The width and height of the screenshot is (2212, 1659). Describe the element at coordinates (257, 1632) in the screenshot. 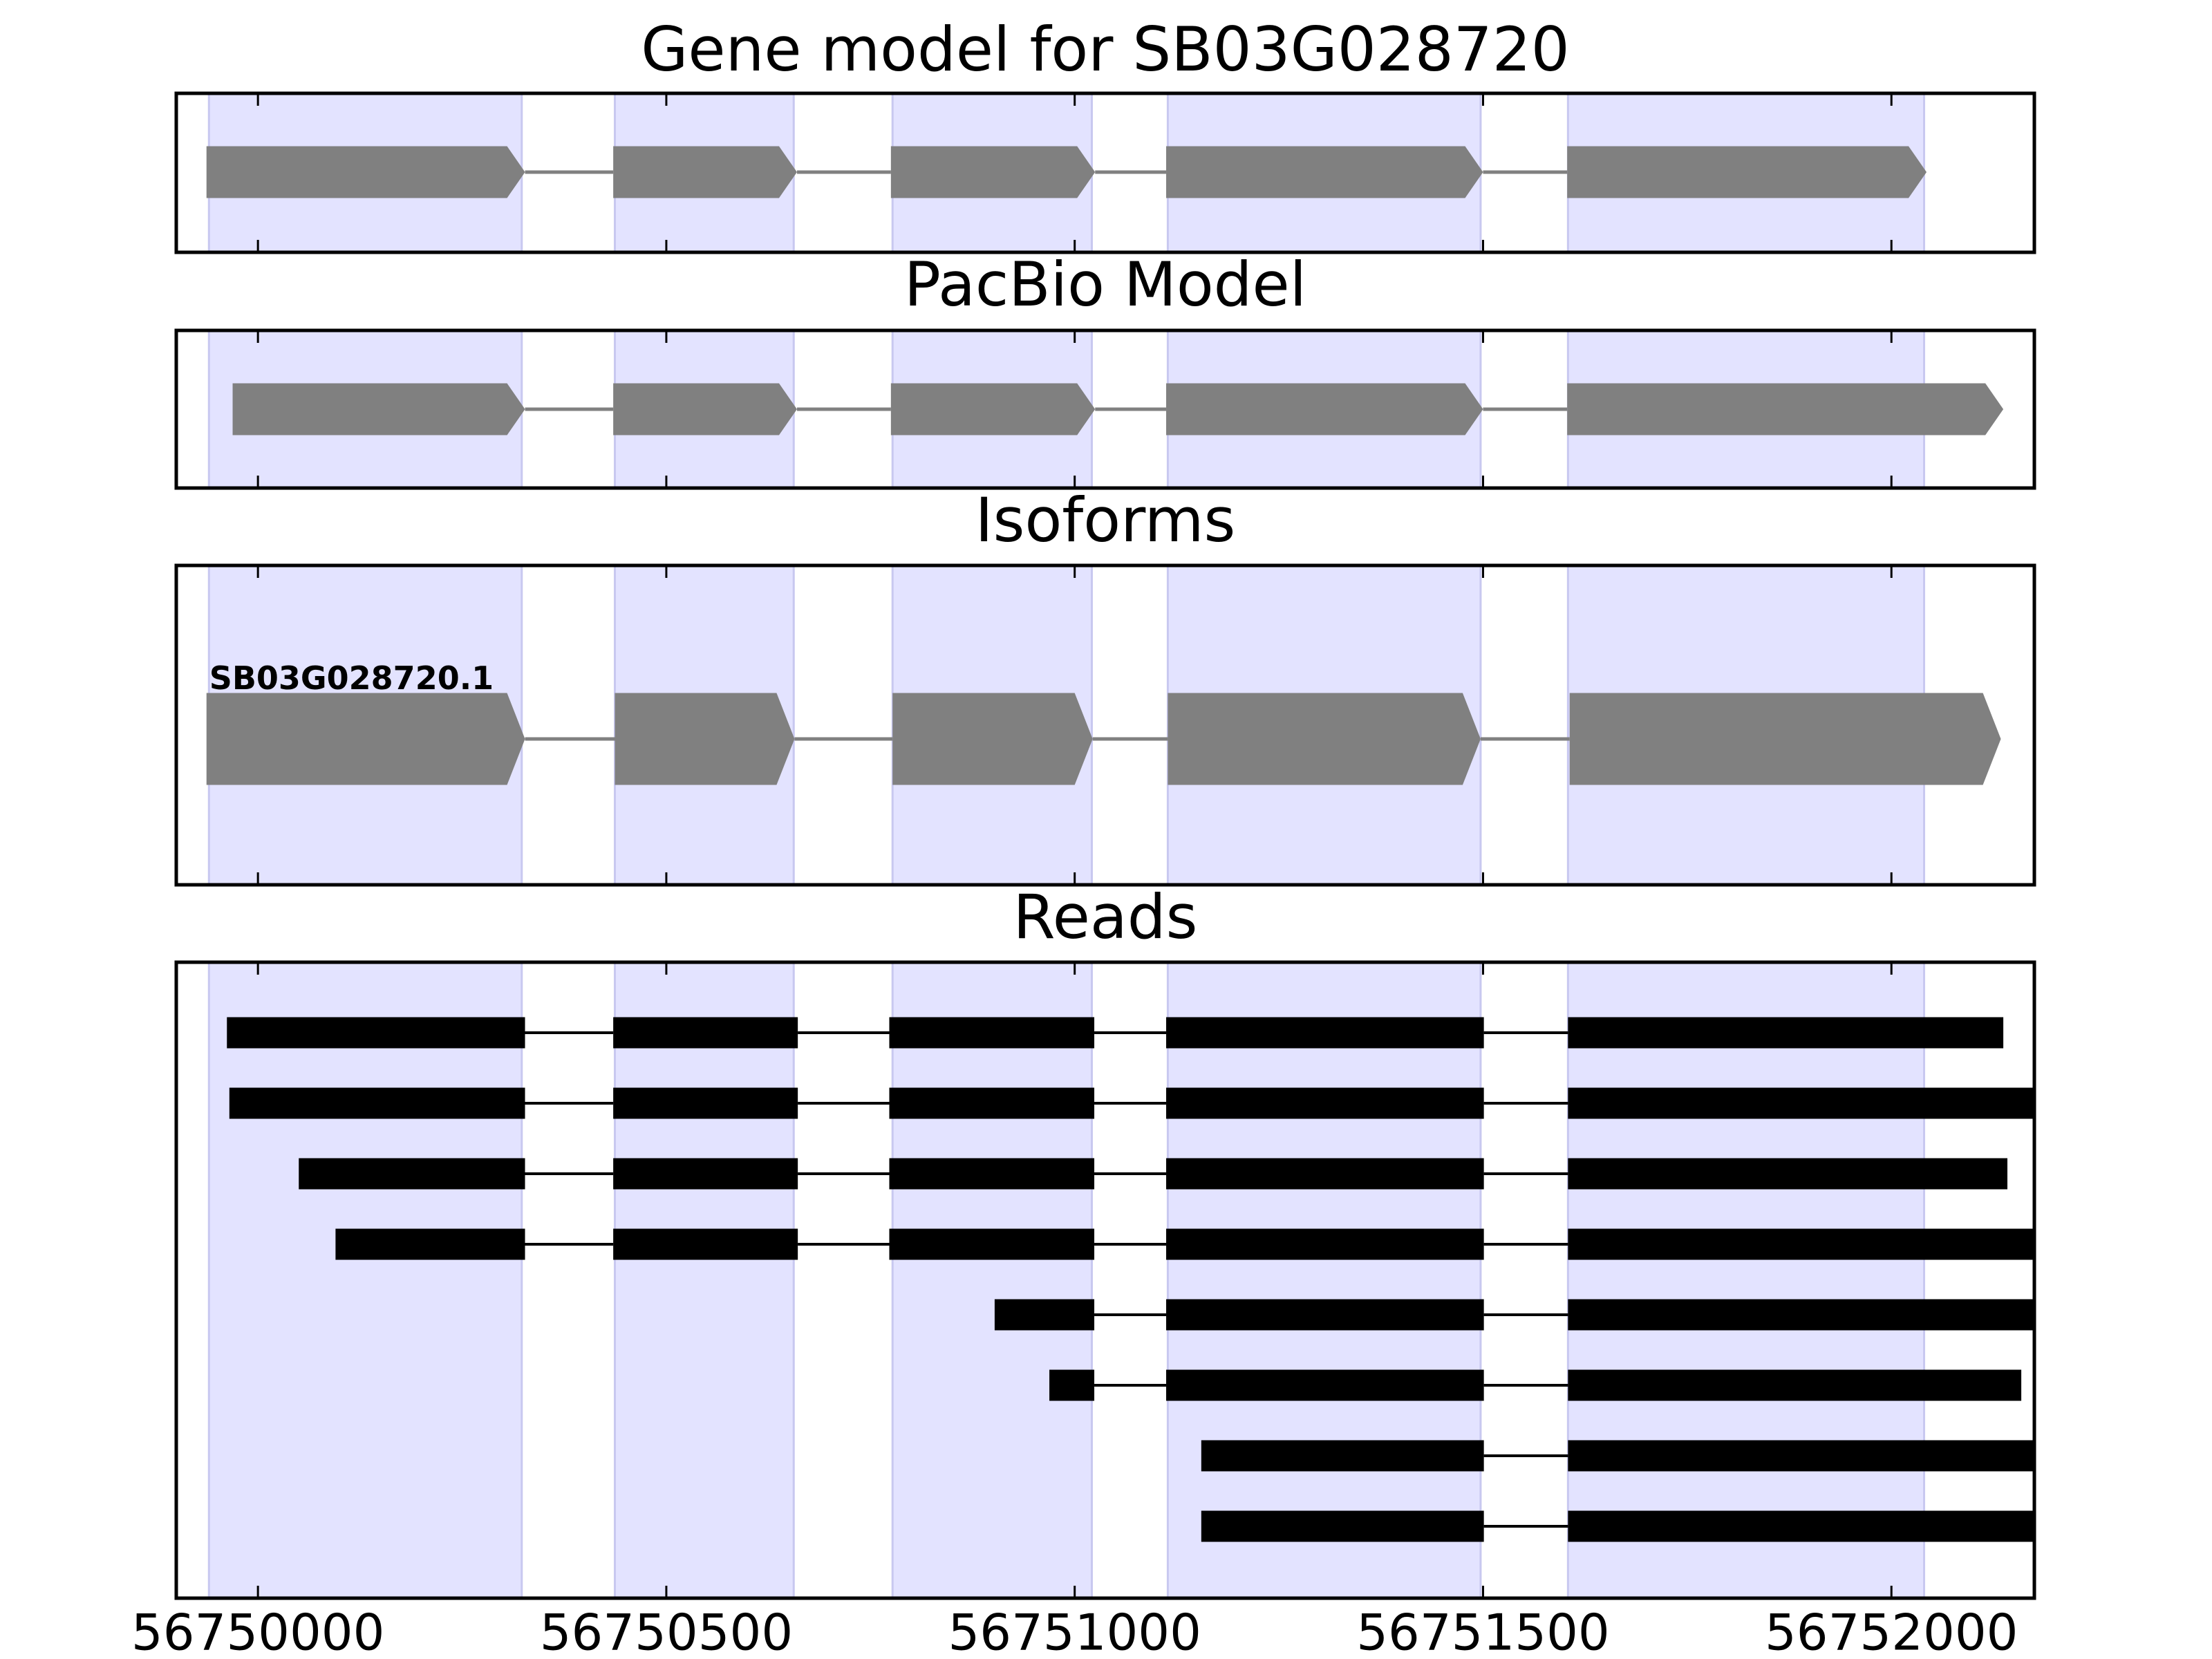

I see `x-tick-label: 56750000` at that location.